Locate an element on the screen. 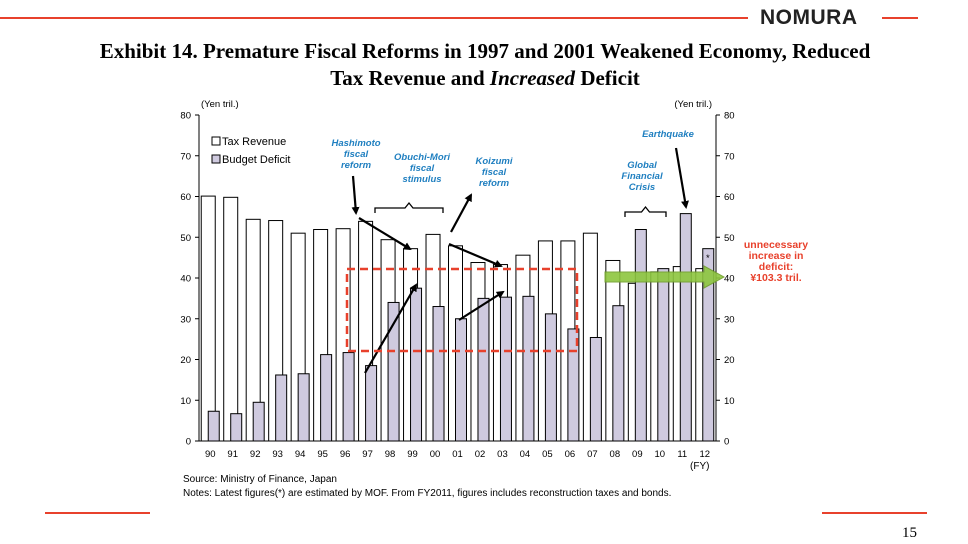 This screenshot has height=544, width=968. x-axis-label: (FY) is located at coordinates (700, 466).